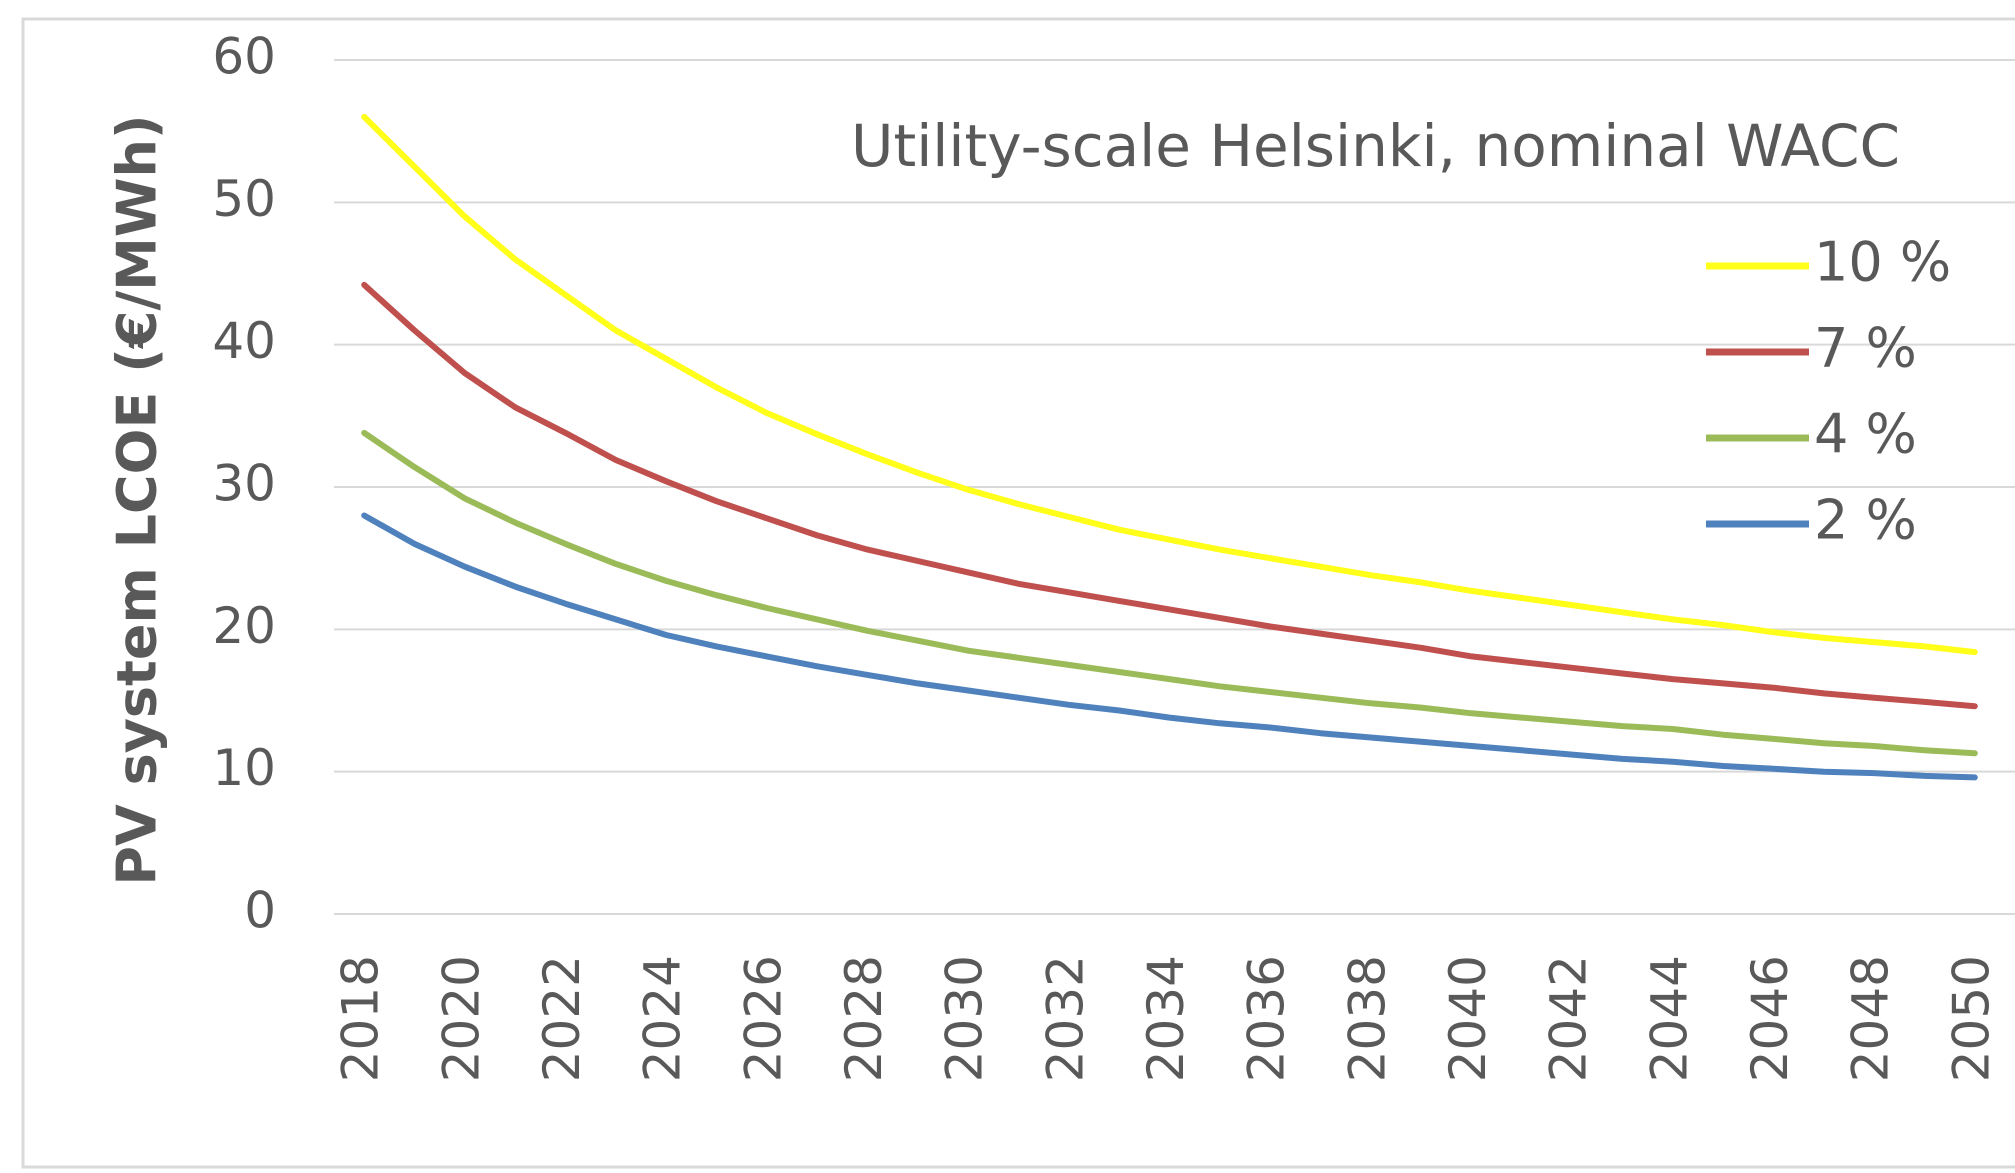 The width and height of the screenshot is (2015, 1173). Describe the element at coordinates (1871, 1018) in the screenshot. I see `x-tick-label: 2048` at that location.